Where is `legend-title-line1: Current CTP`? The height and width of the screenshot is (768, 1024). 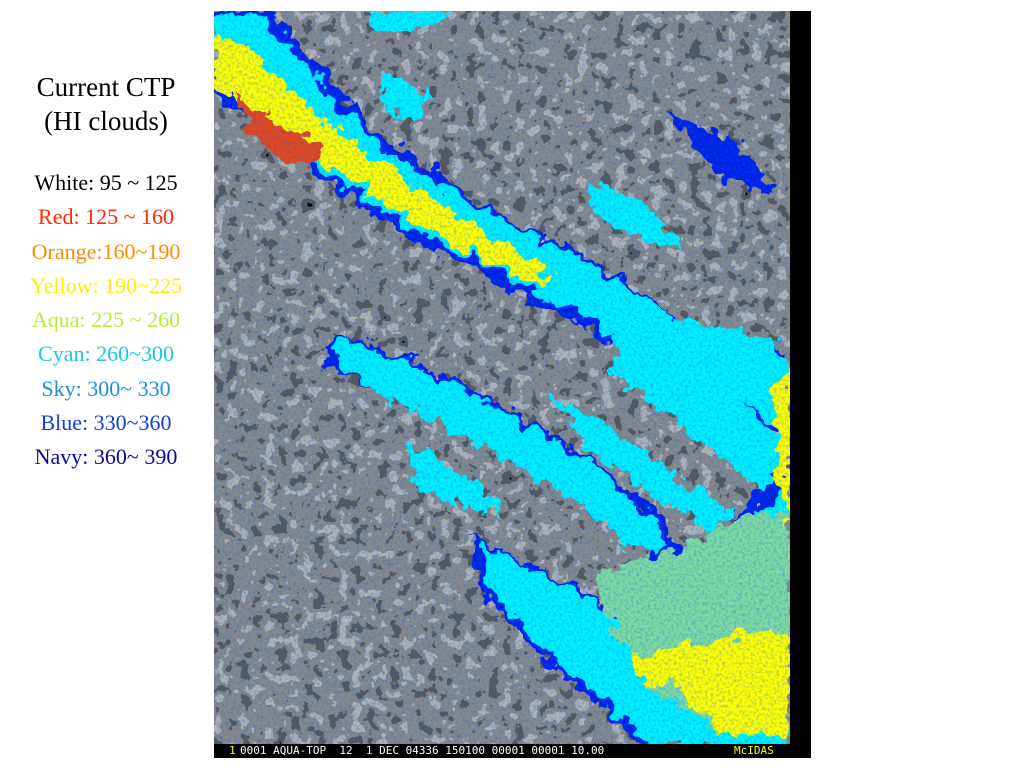 legend-title-line1: Current CTP is located at coordinates (106, 87).